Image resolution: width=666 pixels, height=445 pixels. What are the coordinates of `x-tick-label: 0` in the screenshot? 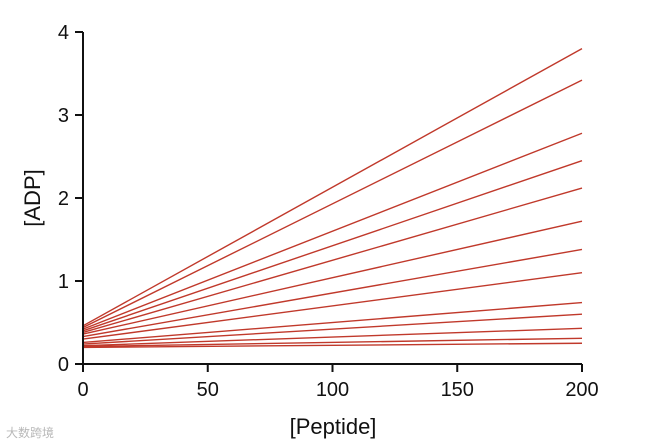 It's located at (82, 390).